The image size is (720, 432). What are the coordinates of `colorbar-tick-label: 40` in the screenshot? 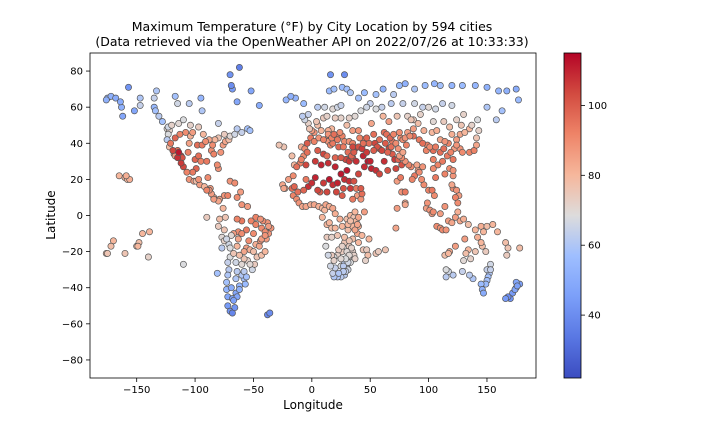 It's located at (594, 316).